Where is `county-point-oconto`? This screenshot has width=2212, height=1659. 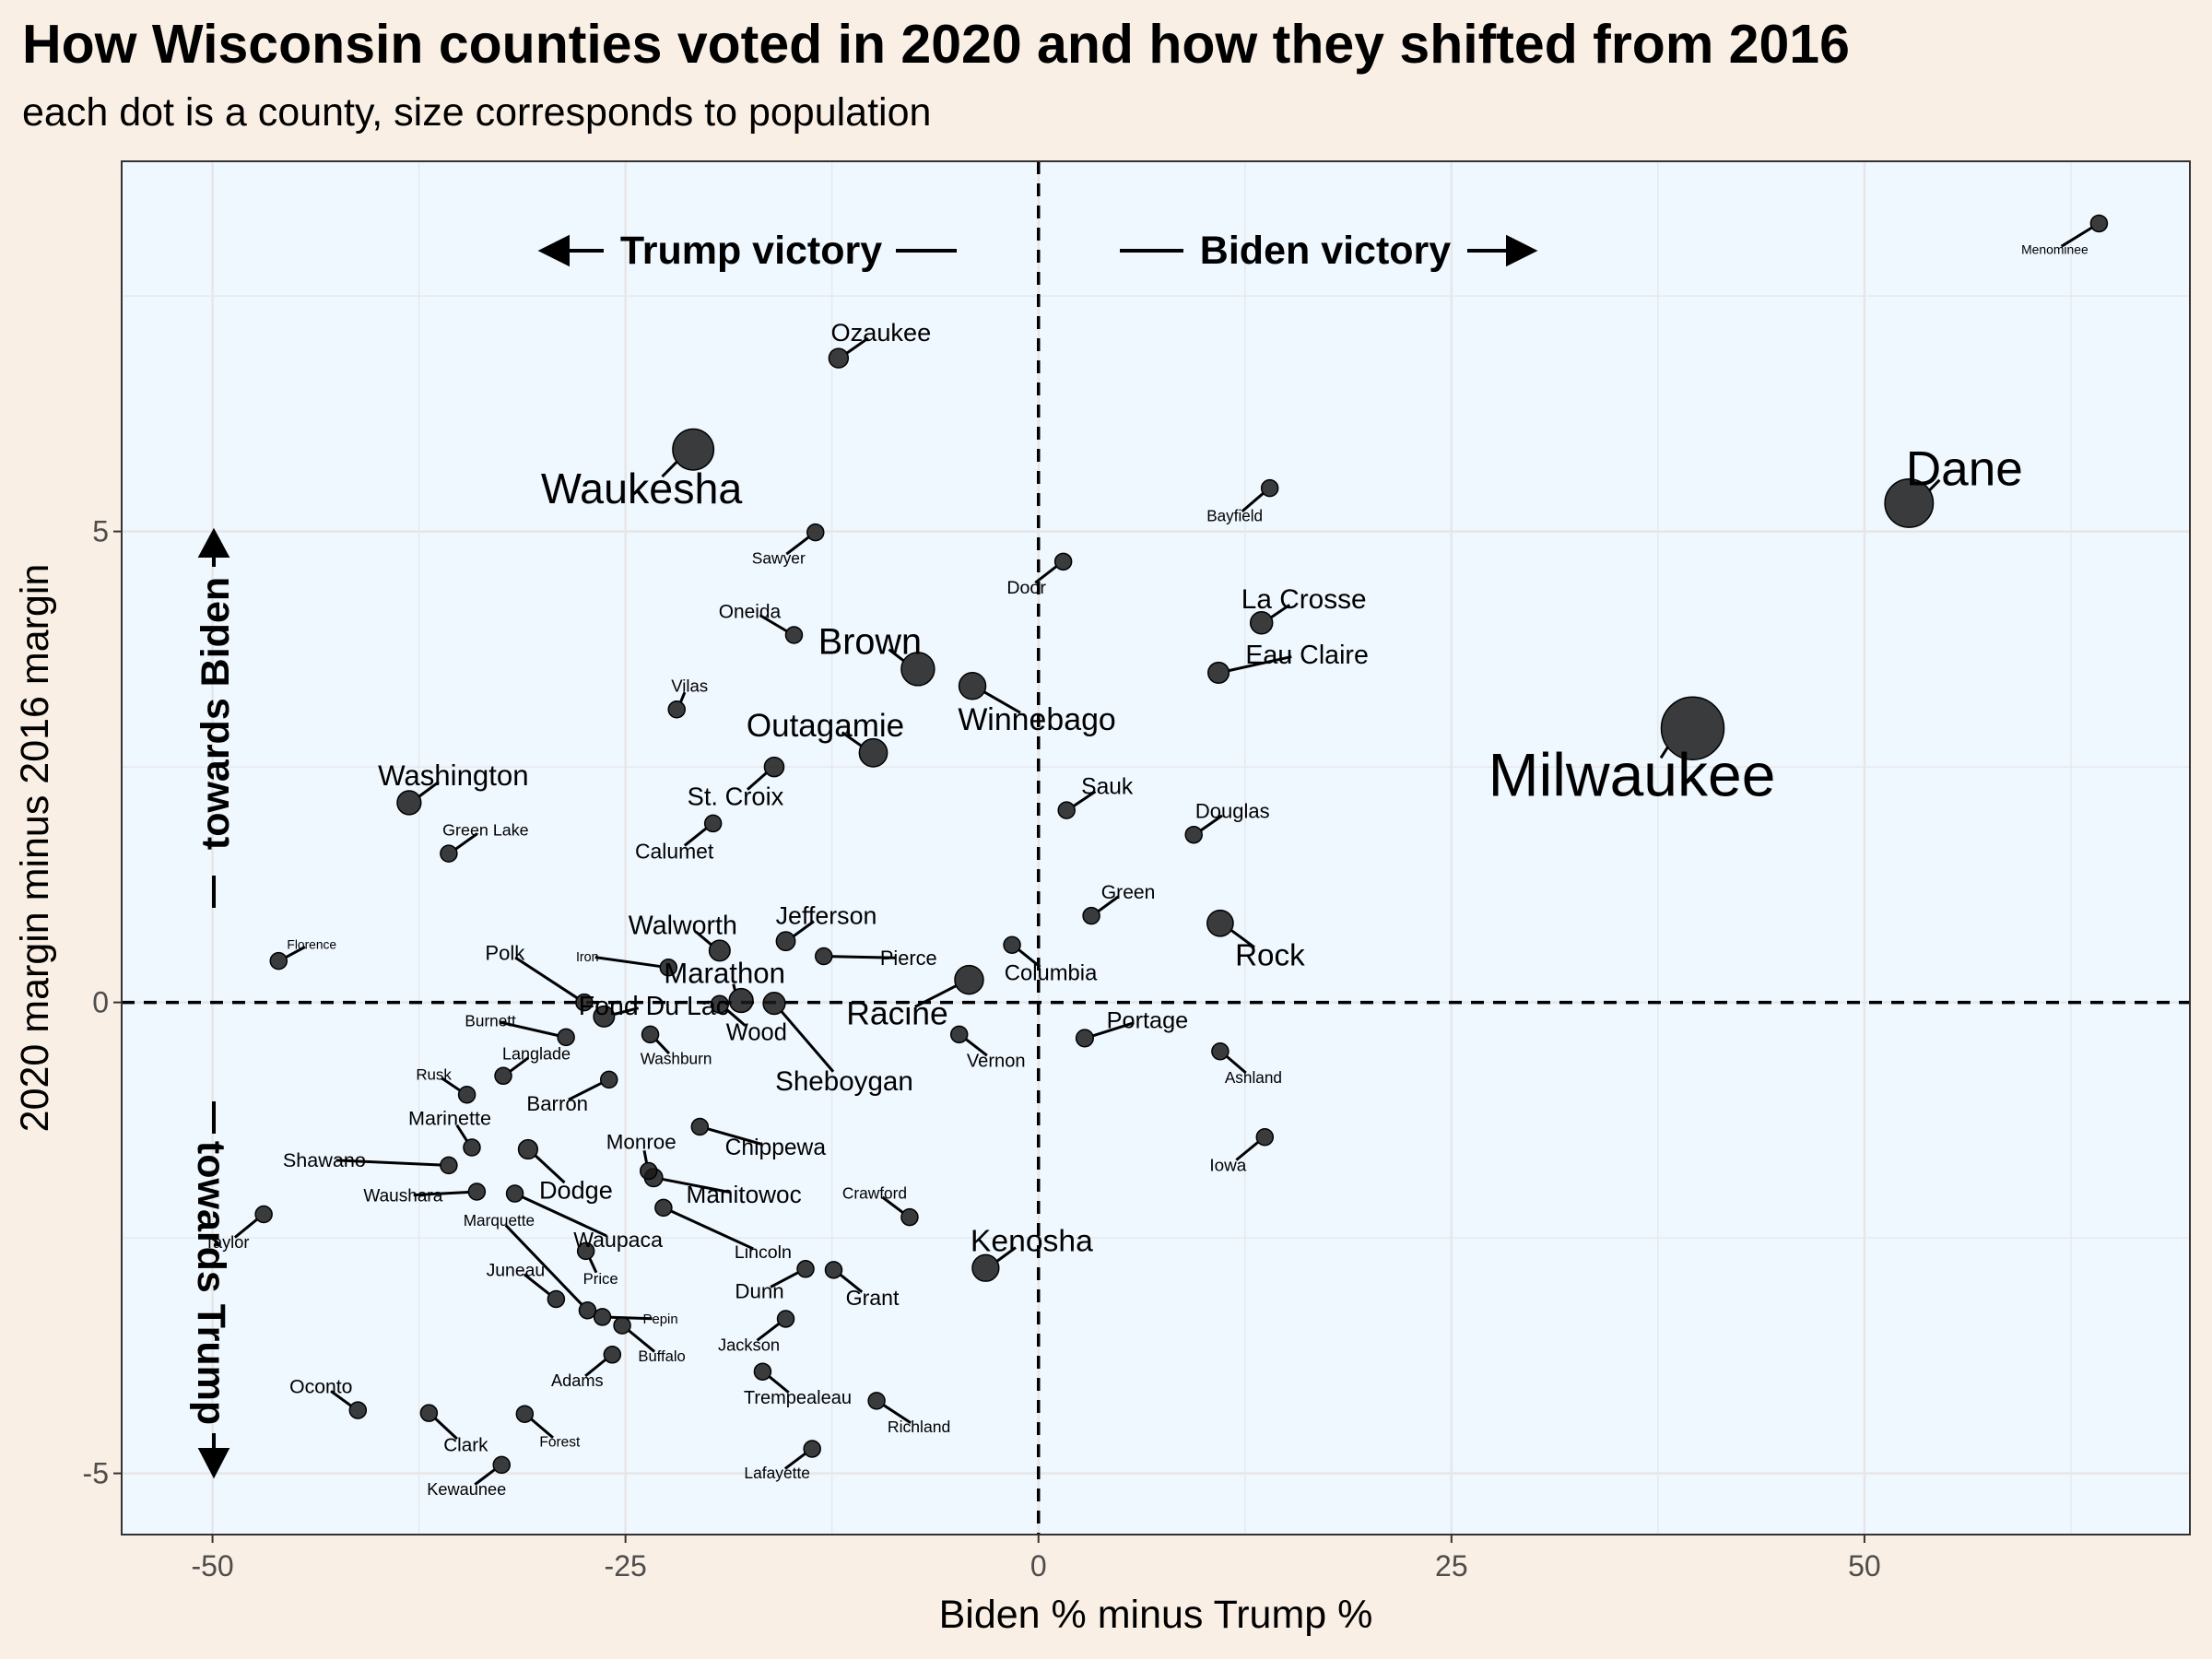 county-point-oconto is located at coordinates (358, 1410).